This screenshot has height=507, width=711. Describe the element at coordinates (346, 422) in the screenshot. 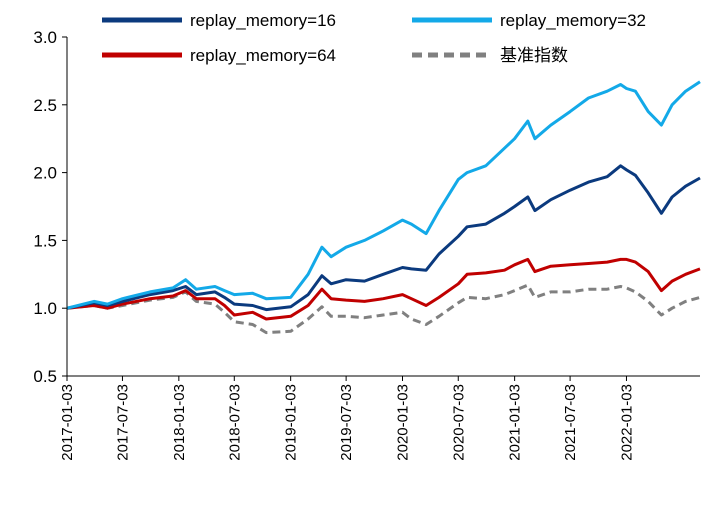

I see `x-tick-label: 2019-07-03` at that location.